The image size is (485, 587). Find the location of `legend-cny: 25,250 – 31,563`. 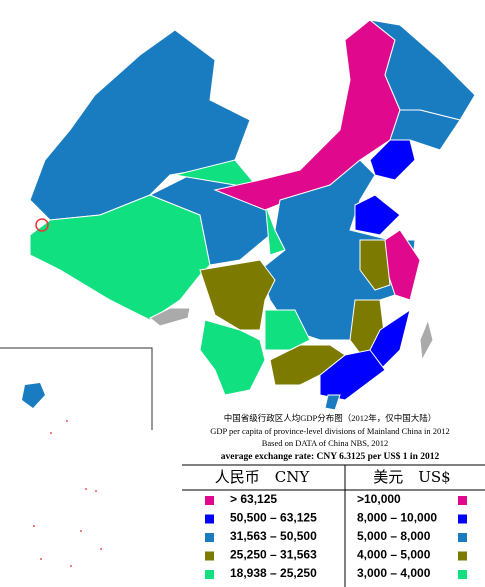

legend-cny: 25,250 – 31,563 is located at coordinates (273, 555).